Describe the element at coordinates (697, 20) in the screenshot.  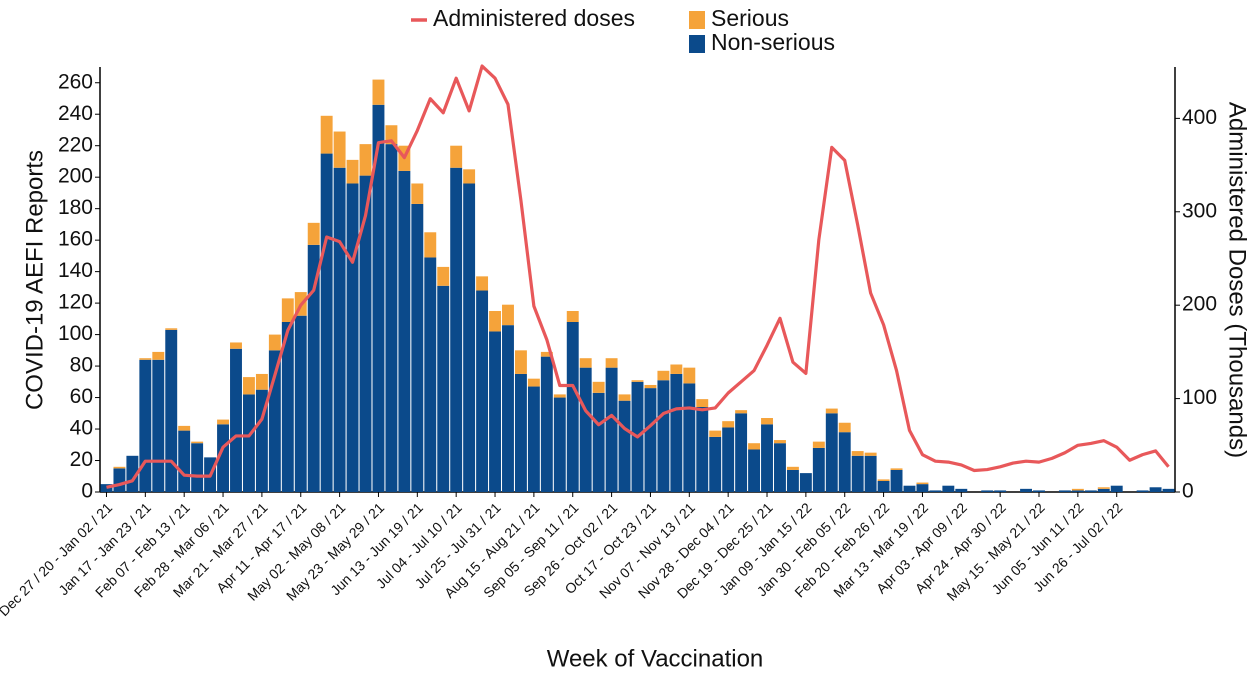
I see `legend-swatch` at that location.